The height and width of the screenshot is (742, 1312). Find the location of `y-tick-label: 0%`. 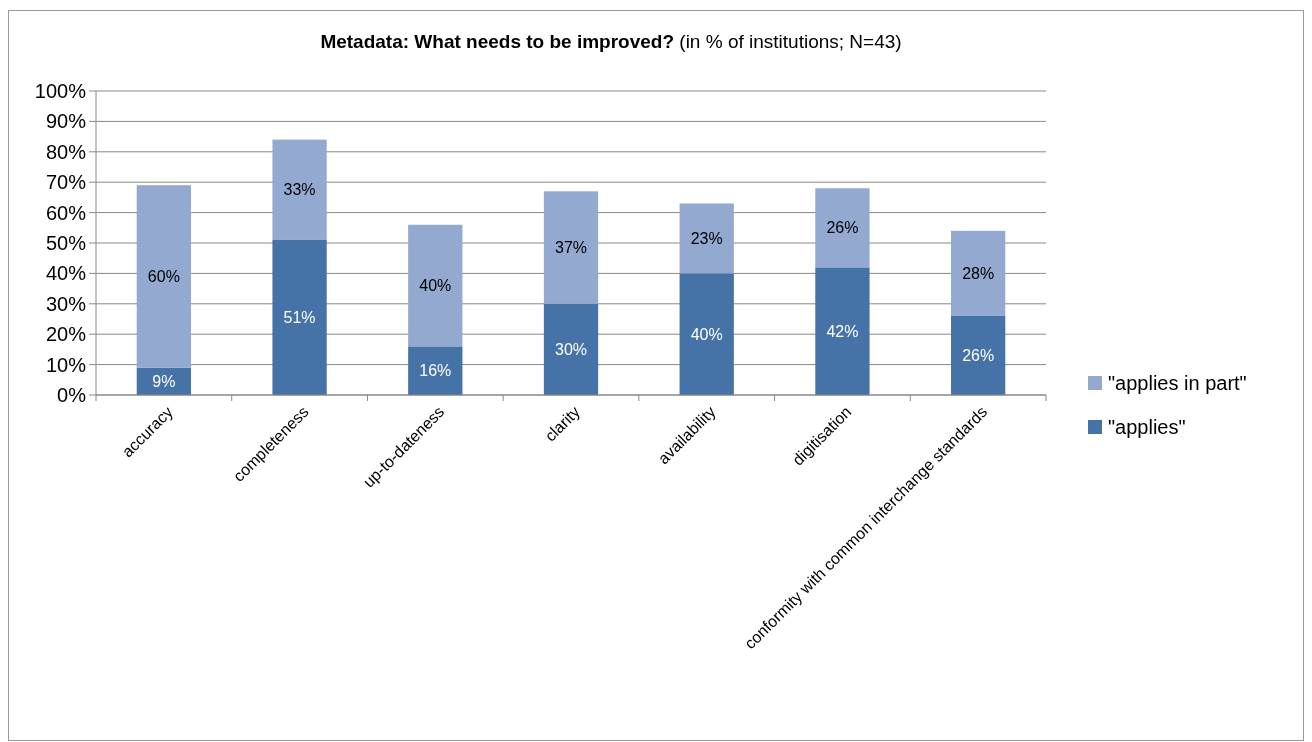

y-tick-label: 0% is located at coordinates (72, 395).